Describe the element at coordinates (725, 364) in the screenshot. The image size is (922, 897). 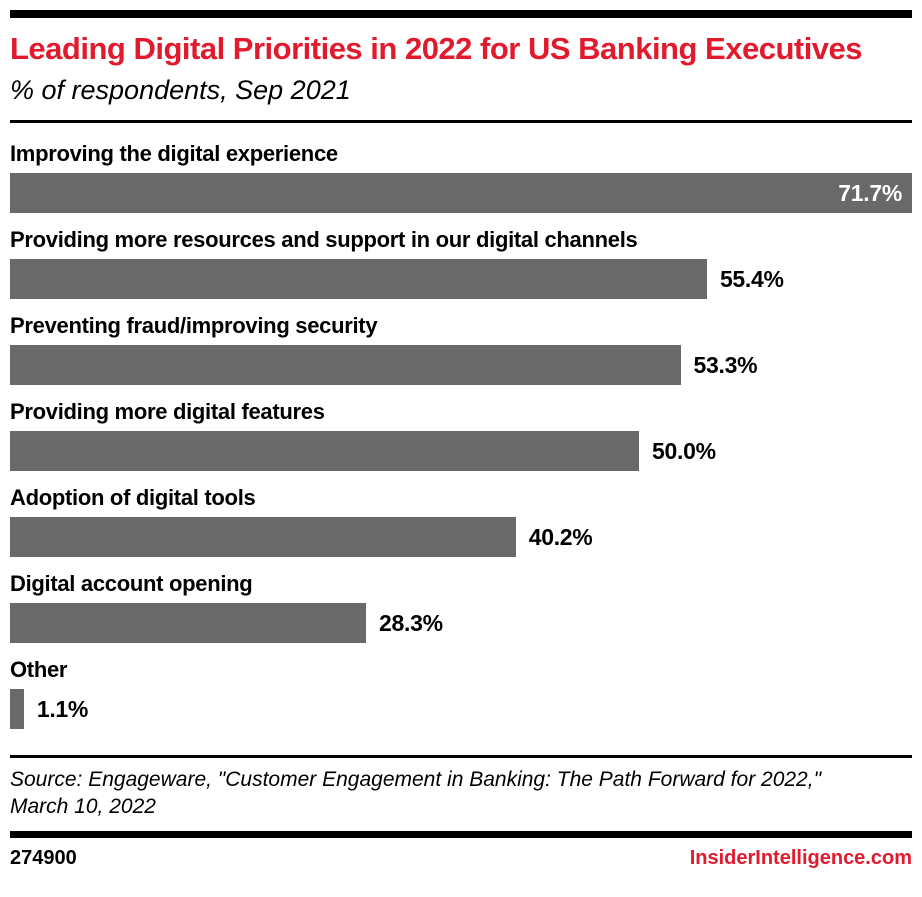
I see `bar-value: 53.3%` at that location.